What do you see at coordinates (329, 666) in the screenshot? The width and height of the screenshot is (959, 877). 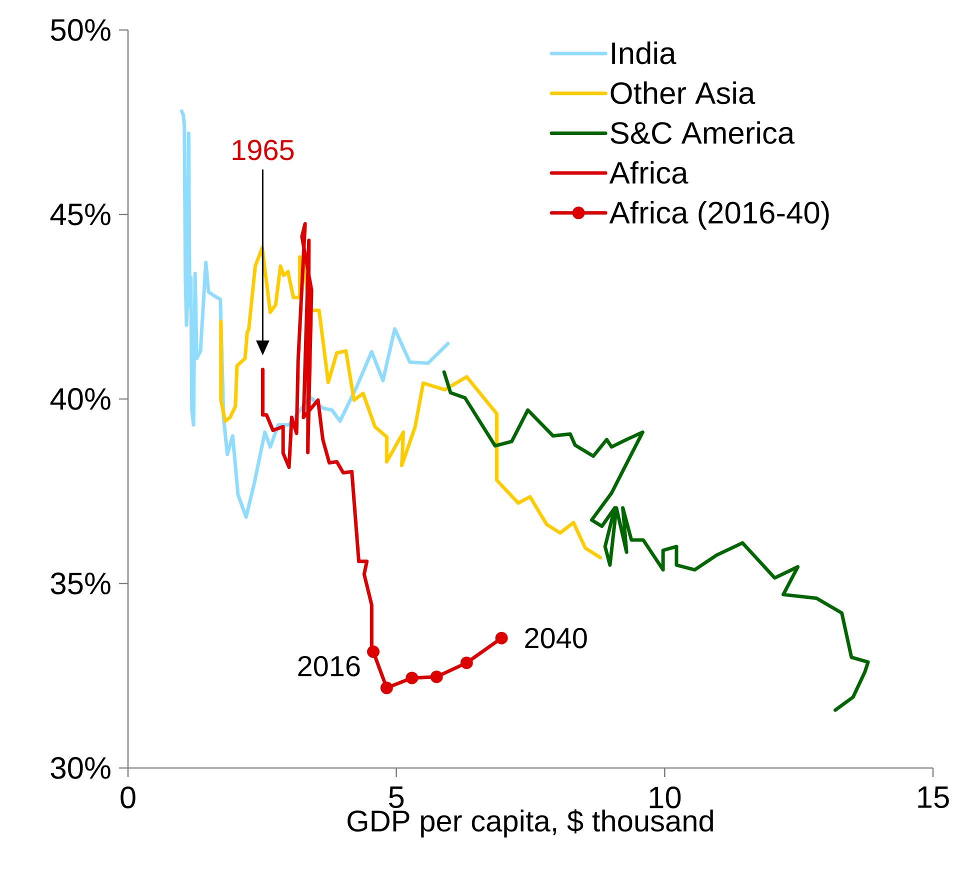 I see `annotation: 2016` at bounding box center [329, 666].